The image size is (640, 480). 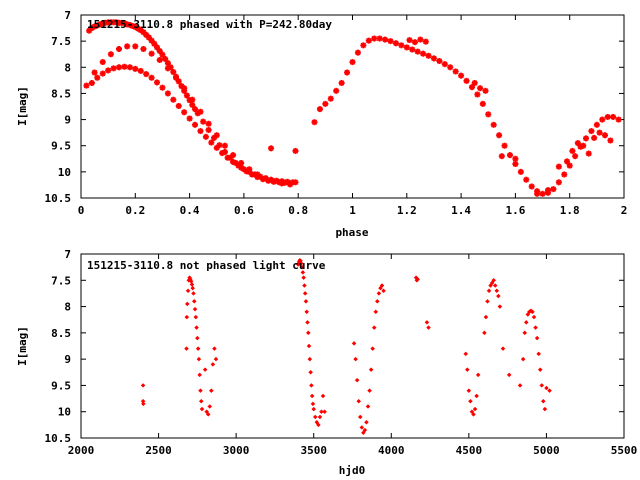 What do you see at coordinates (64, 412) in the screenshot?
I see `y-tick-label: 10` at bounding box center [64, 412].